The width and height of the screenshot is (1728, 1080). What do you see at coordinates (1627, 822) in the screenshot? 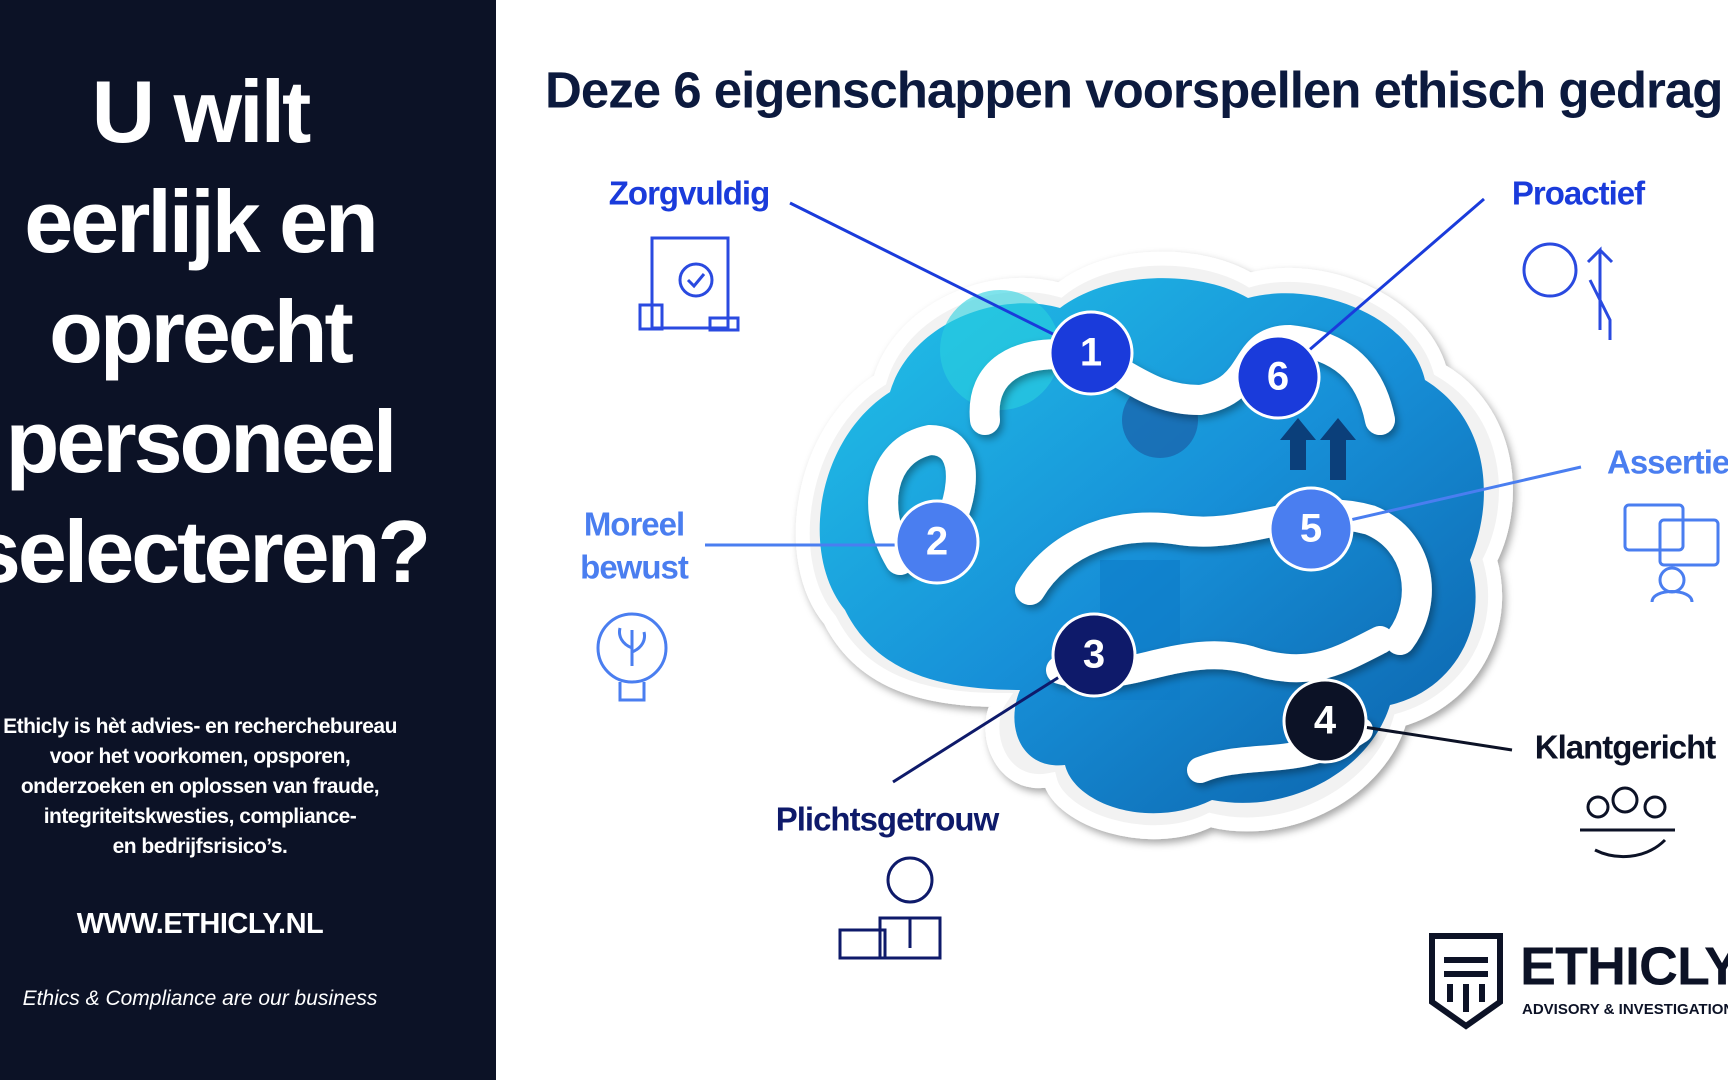
I see `icon-team` at bounding box center [1627, 822].